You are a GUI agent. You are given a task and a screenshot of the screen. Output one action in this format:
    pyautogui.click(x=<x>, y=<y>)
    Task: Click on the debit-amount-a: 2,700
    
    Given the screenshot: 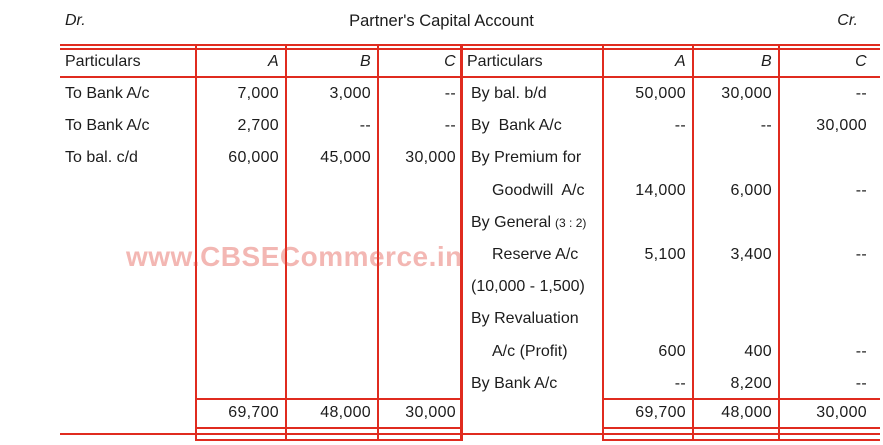 What is the action you would take?
    pyautogui.click(x=258, y=126)
    